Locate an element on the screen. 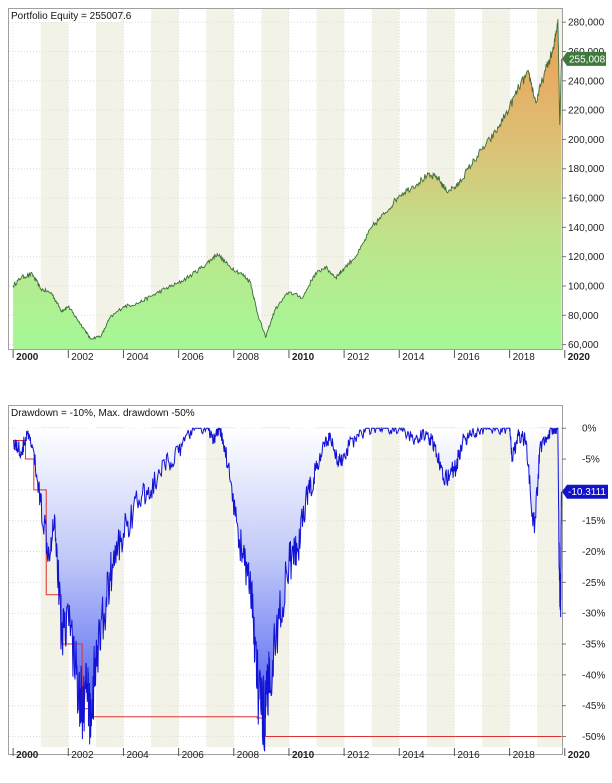 This screenshot has height=783, width=612. eq-x-tick-label: 2002 is located at coordinates (82, 357).